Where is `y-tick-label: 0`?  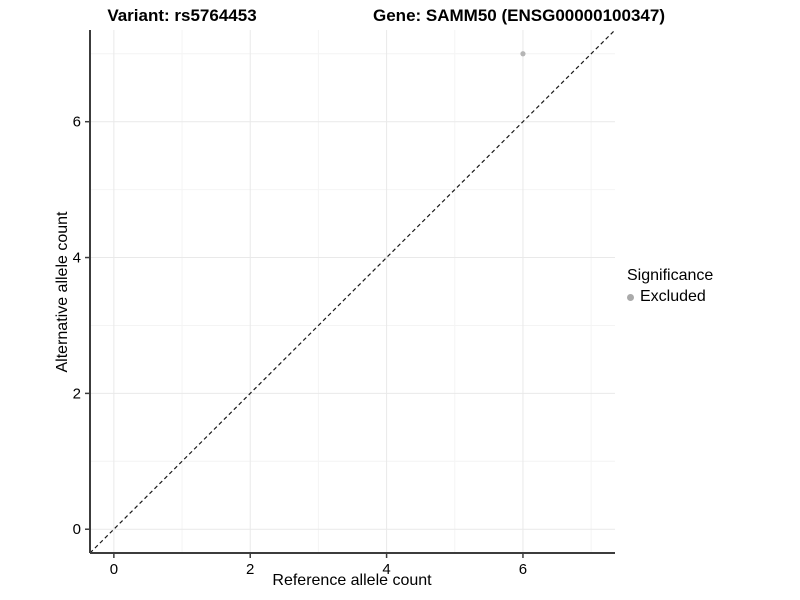 y-tick-label: 0 is located at coordinates (77, 529).